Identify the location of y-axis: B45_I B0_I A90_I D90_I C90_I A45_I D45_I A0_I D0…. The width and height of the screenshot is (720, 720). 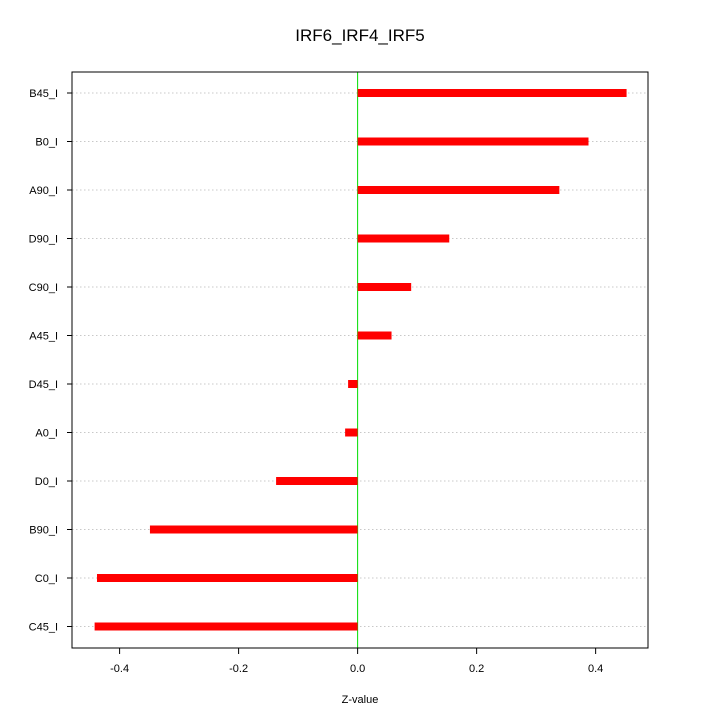
(50, 361).